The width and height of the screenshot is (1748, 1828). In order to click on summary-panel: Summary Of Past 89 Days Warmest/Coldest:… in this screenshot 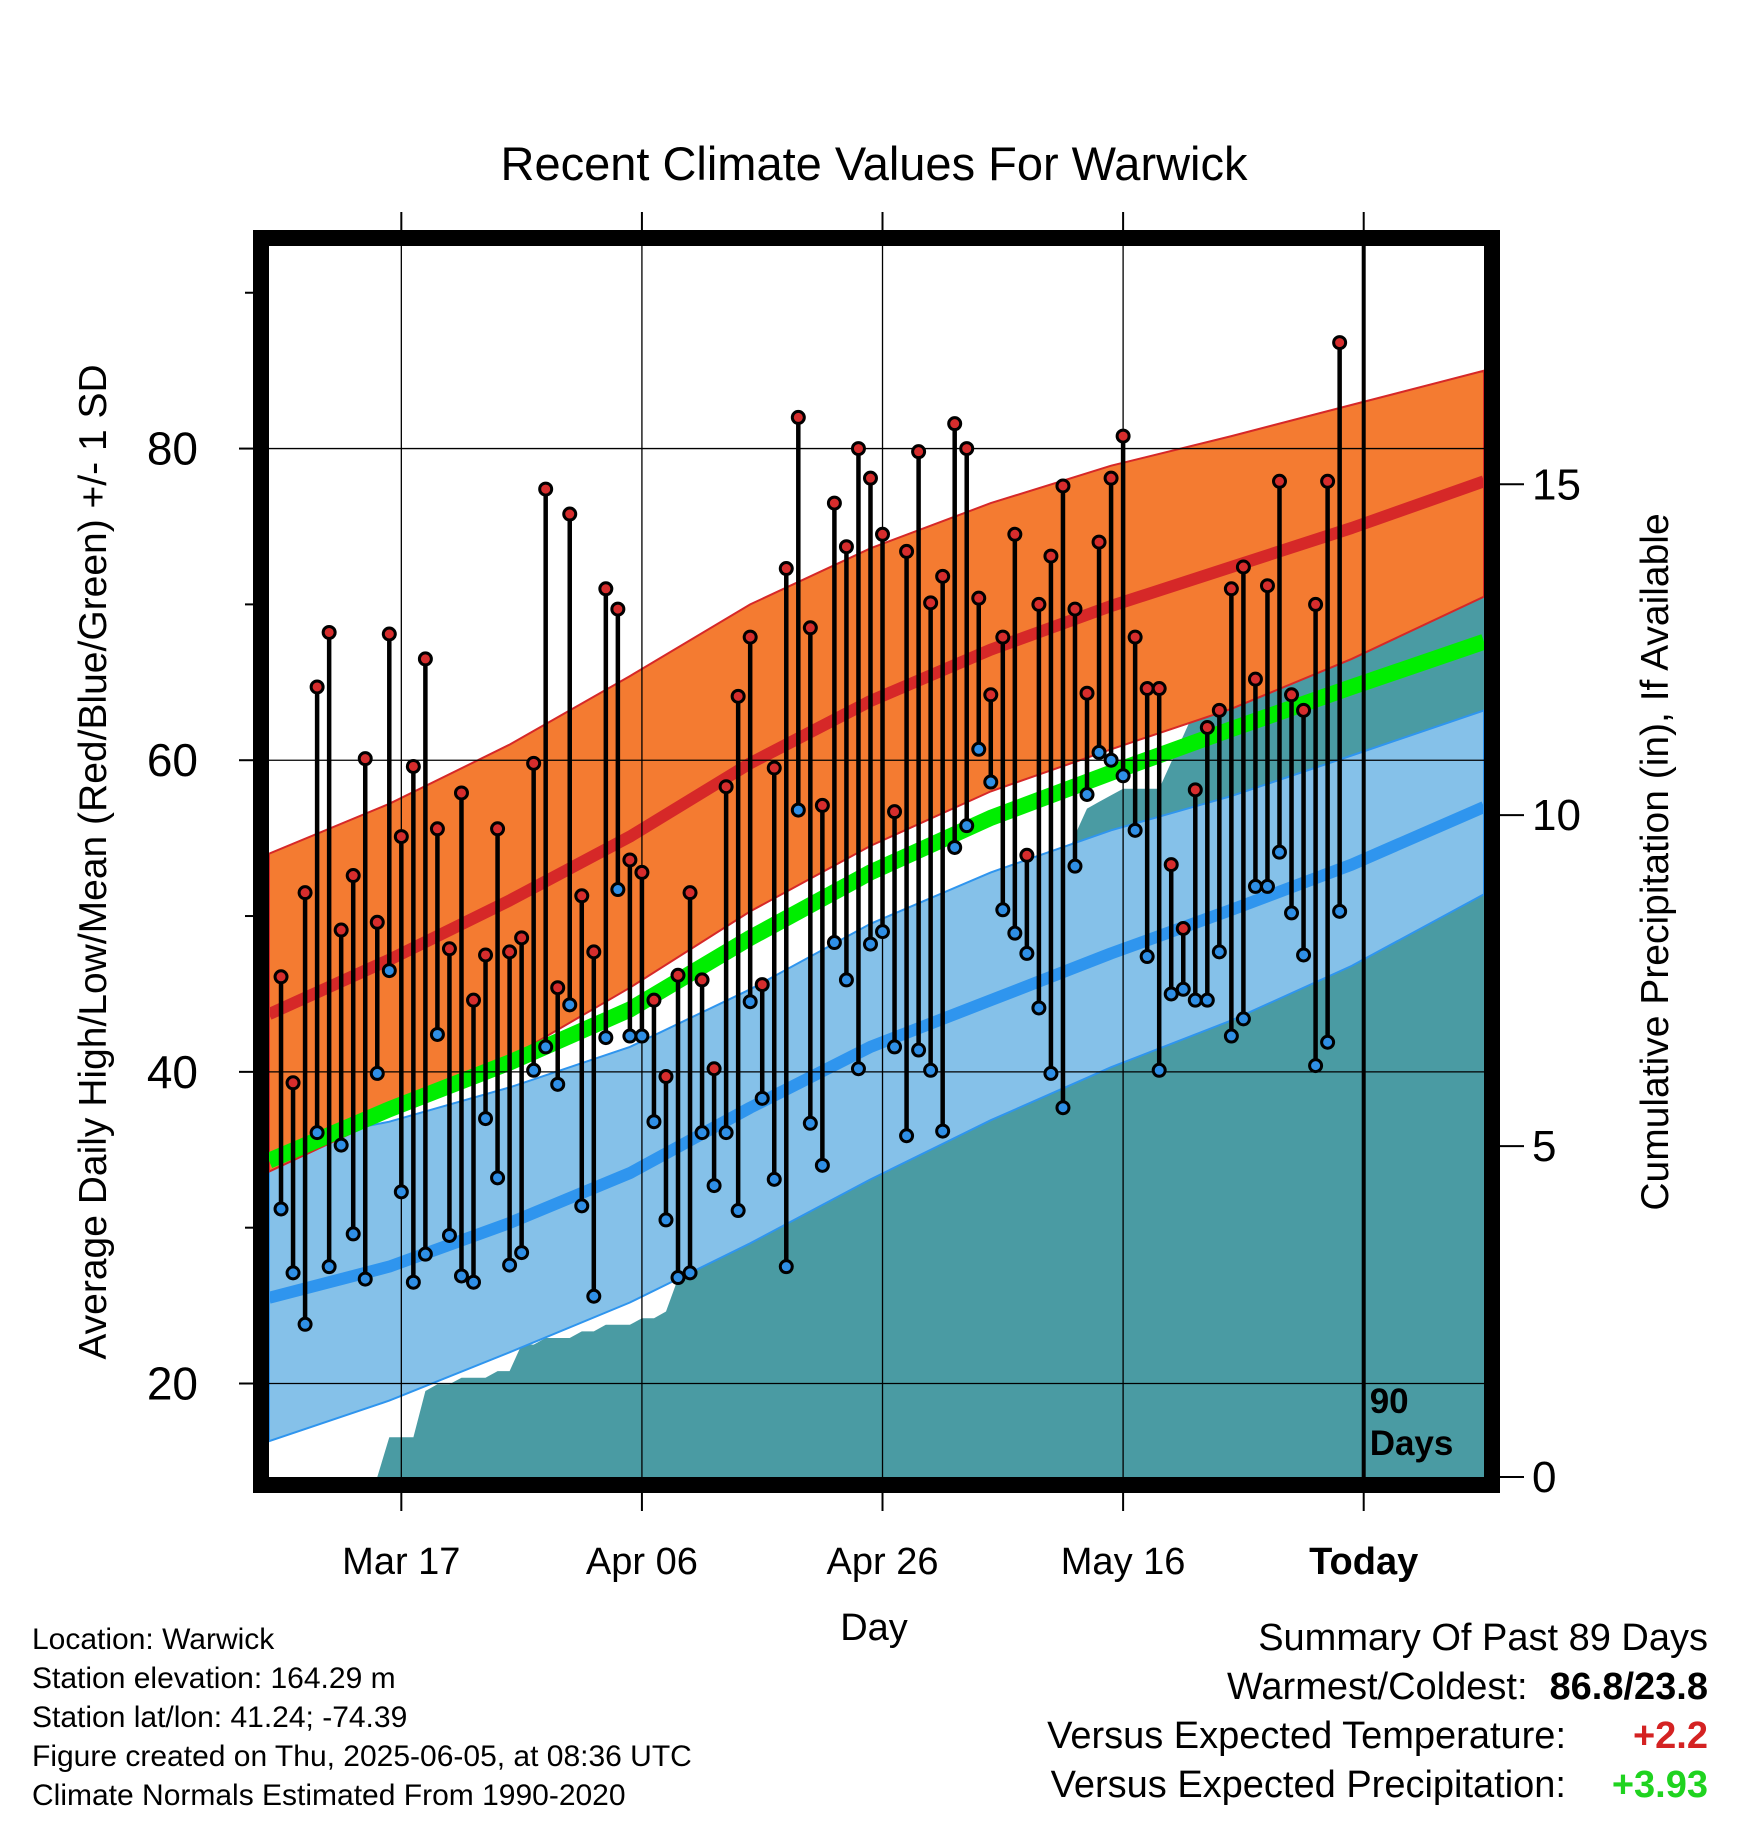, I will do `click(1377, 1712)`.